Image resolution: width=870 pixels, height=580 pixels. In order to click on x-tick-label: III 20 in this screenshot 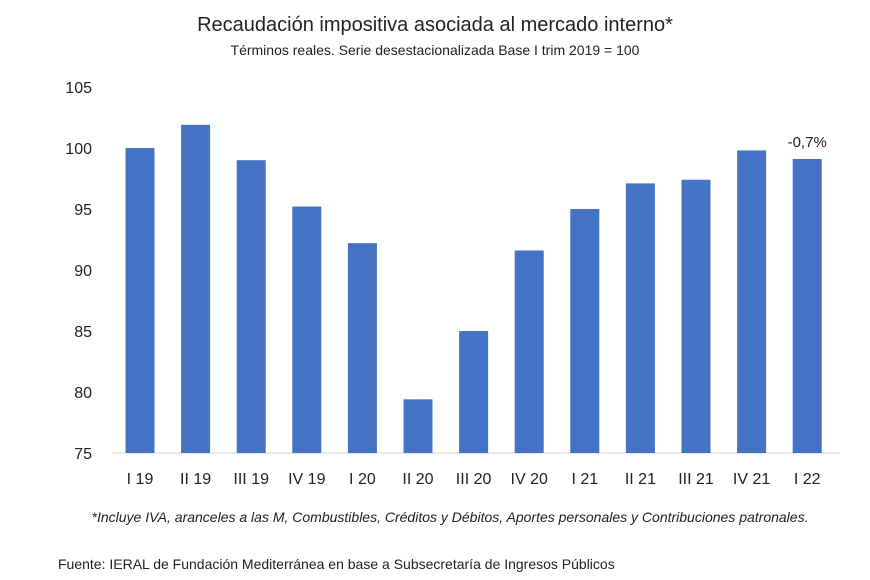, I will do `click(474, 479)`.